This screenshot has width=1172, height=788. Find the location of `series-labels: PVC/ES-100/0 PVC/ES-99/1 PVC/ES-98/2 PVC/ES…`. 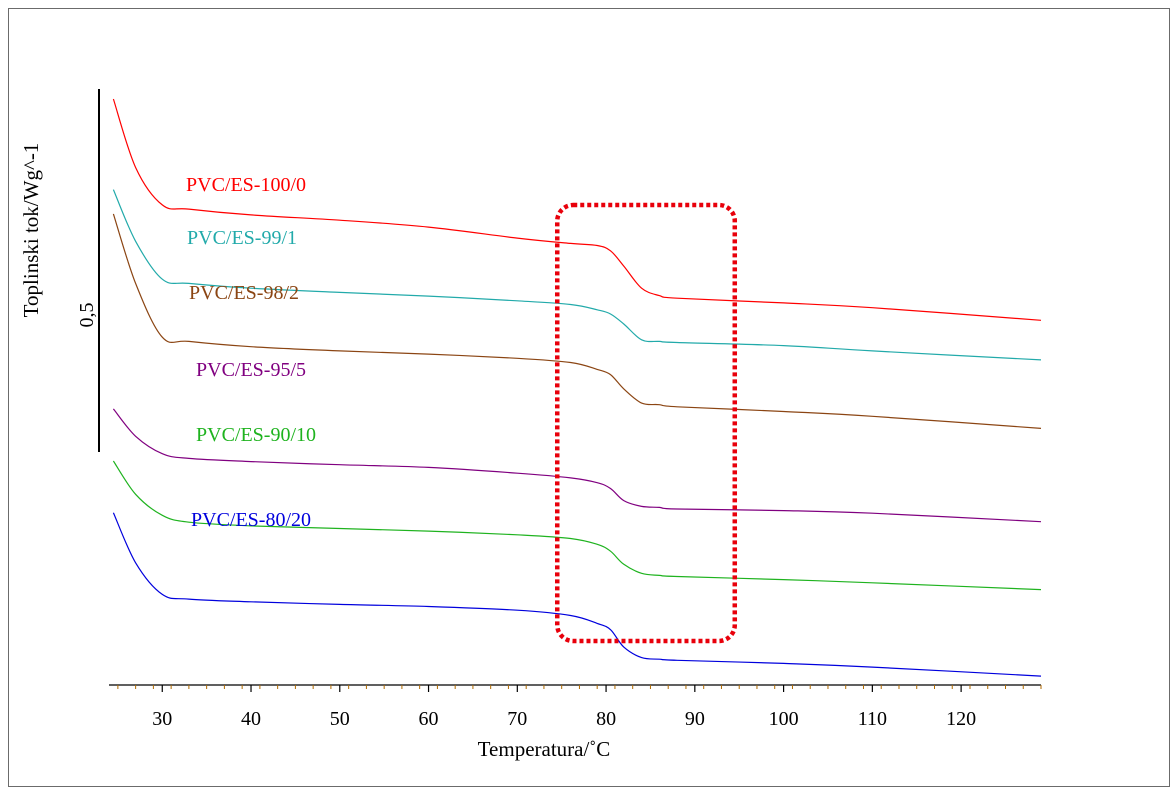

series-labels: PVC/ES-100/0 PVC/ES-99/1 PVC/ES-98/2 PVC/ES… is located at coordinates (251, 352).